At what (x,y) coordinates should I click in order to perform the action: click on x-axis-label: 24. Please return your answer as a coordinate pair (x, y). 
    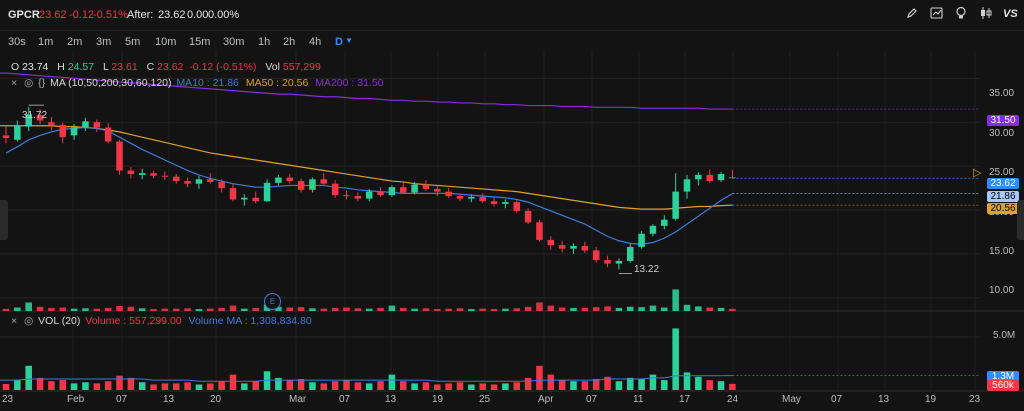
    Looking at the image, I should click on (733, 399).